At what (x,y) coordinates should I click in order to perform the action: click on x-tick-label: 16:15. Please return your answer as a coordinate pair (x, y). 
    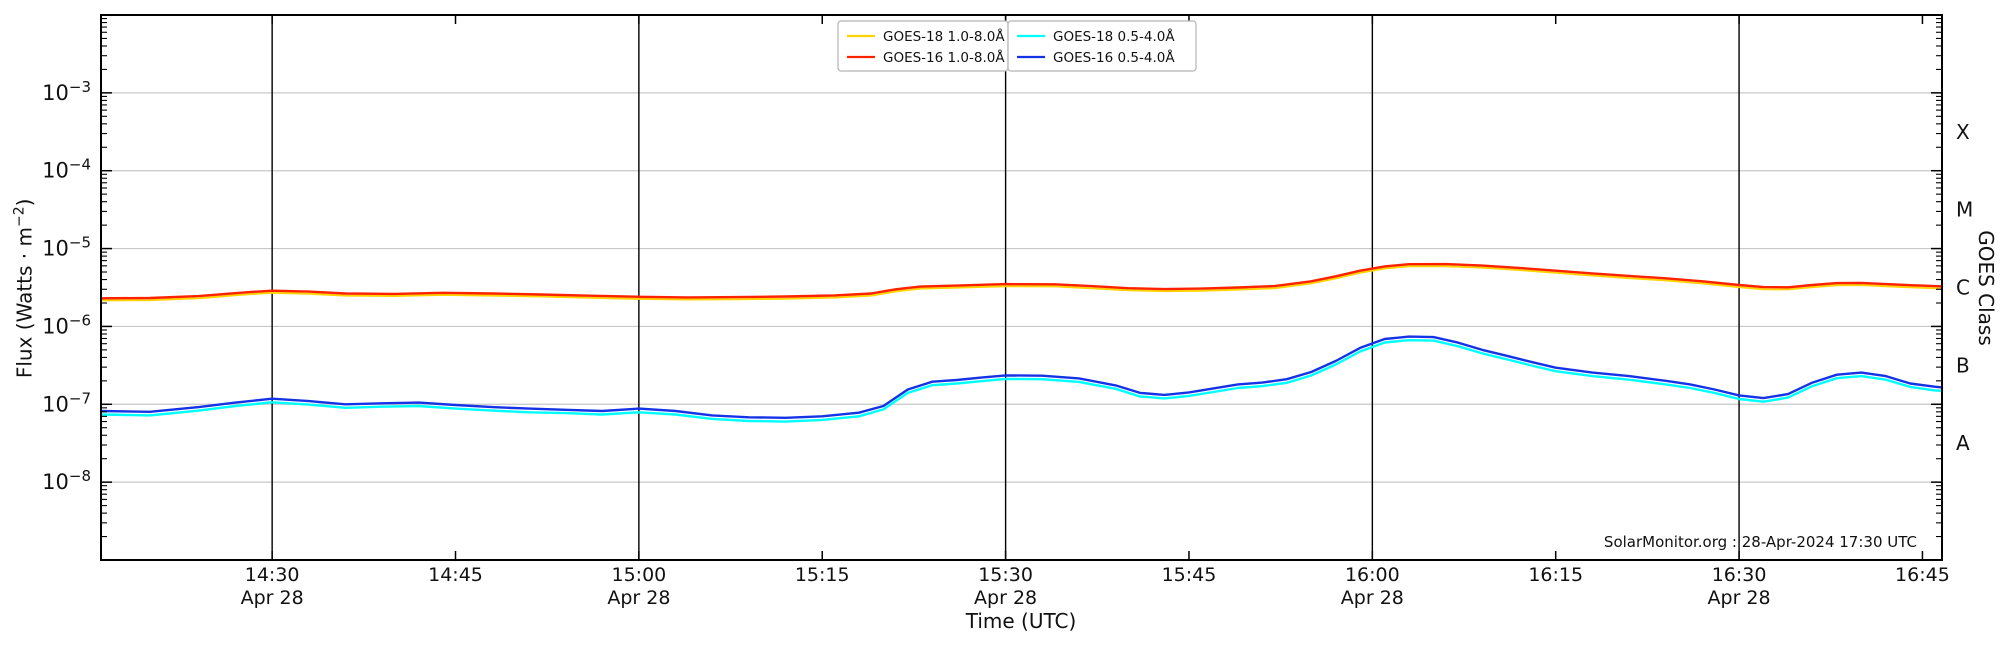
    Looking at the image, I should click on (1555, 575).